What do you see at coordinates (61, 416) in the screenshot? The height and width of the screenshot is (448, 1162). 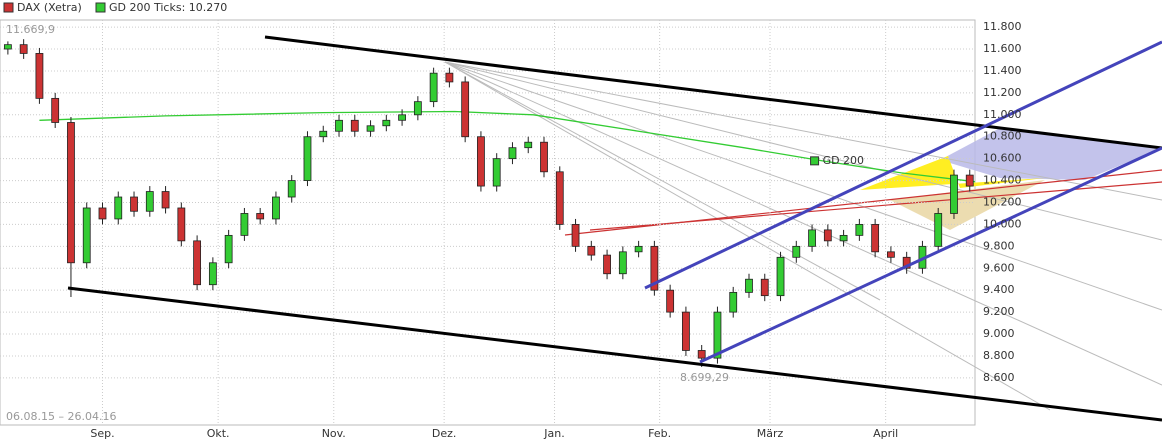 I see `range-label: 06.08.15 – 26.04.16` at bounding box center [61, 416].